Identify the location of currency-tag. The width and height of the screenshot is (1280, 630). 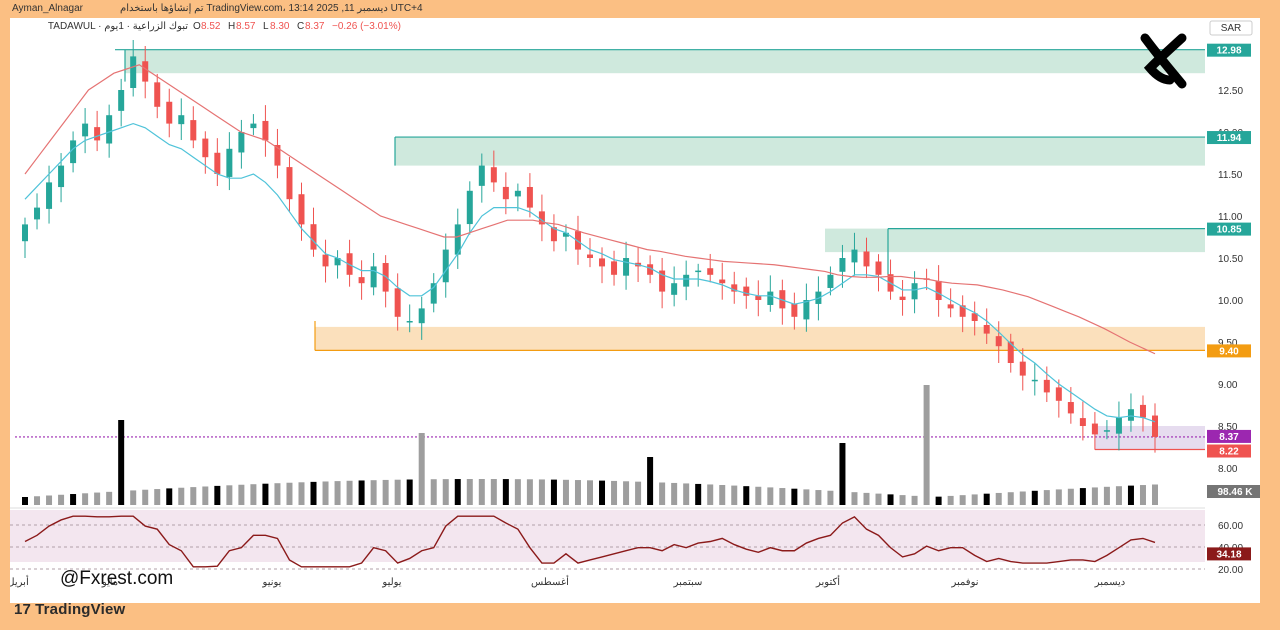
(1231, 28).